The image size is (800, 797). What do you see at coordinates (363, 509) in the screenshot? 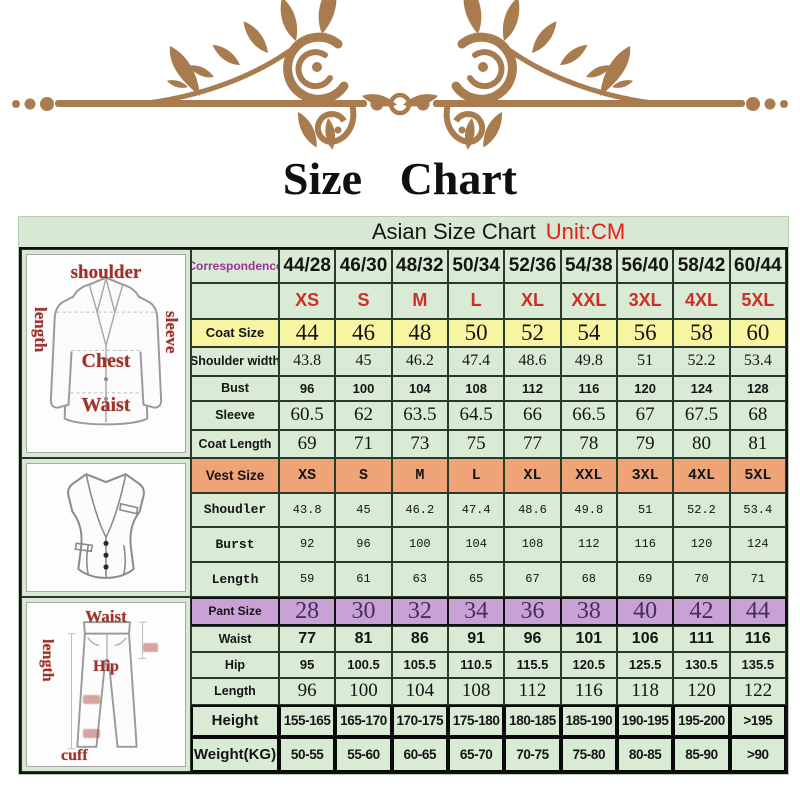
I see `cell-vest-shoulder-1: 45` at bounding box center [363, 509].